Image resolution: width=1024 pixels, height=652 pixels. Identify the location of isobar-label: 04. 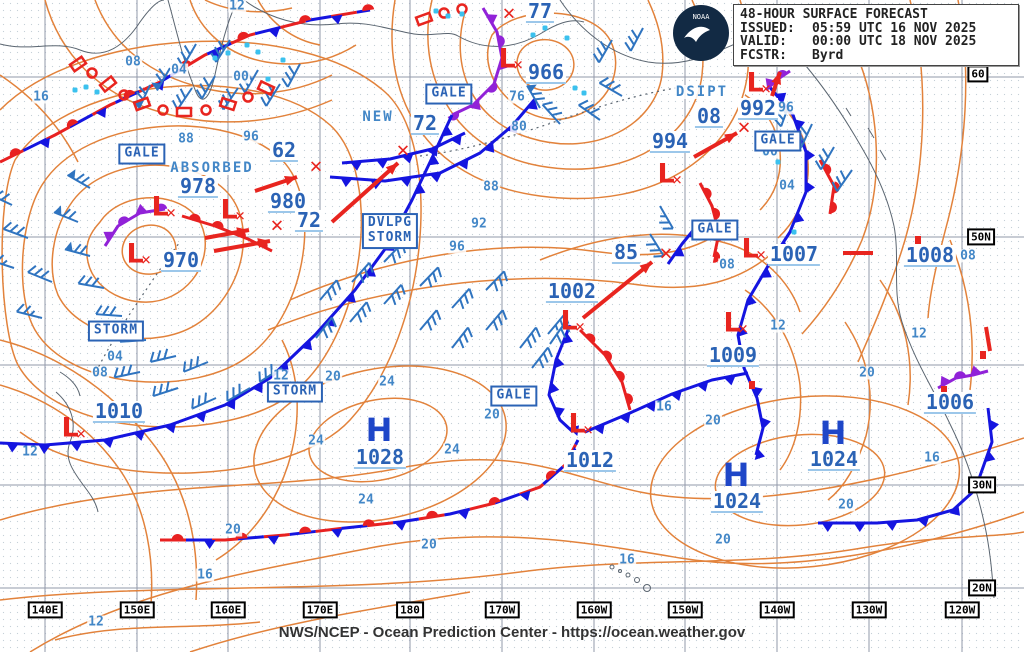
(787, 186).